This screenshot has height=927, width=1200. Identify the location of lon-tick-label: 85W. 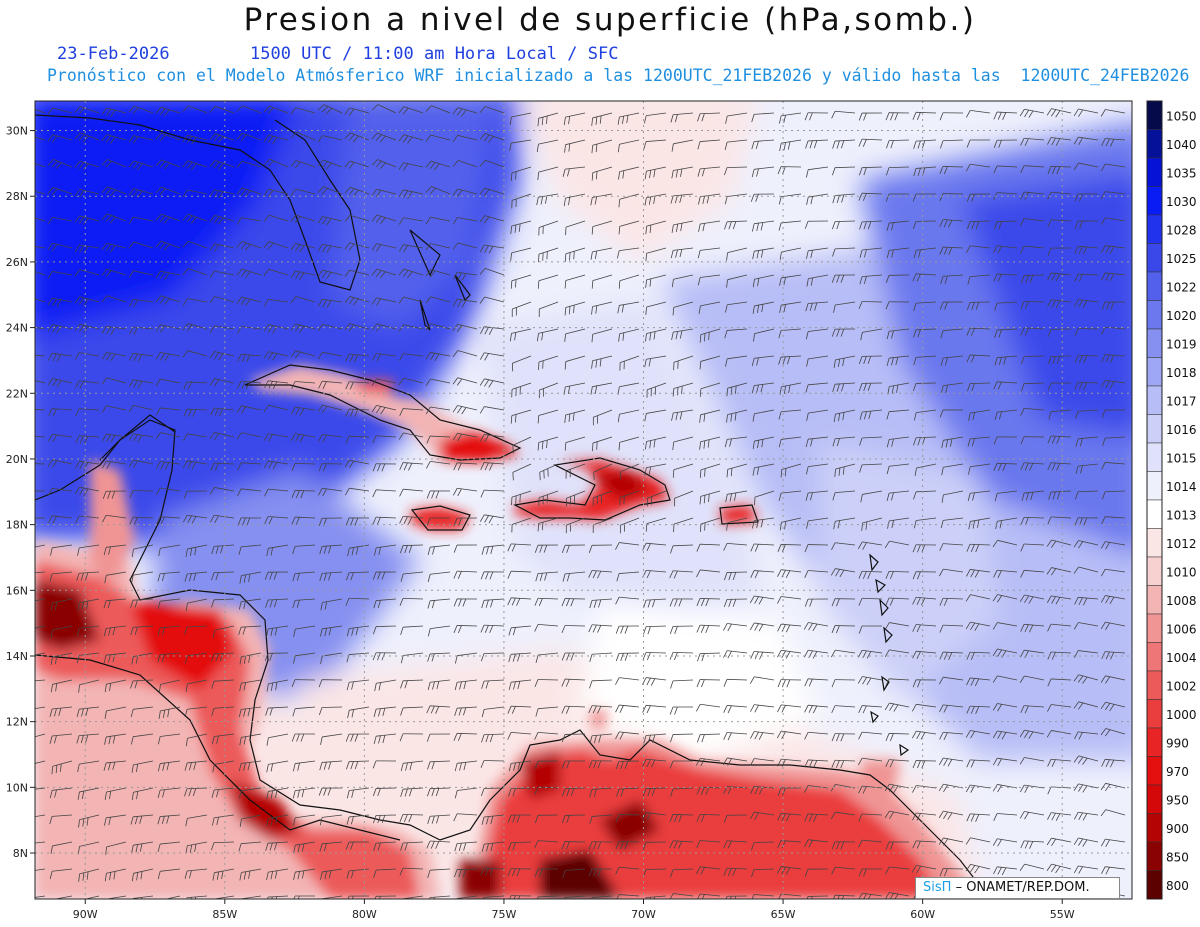
(224, 914).